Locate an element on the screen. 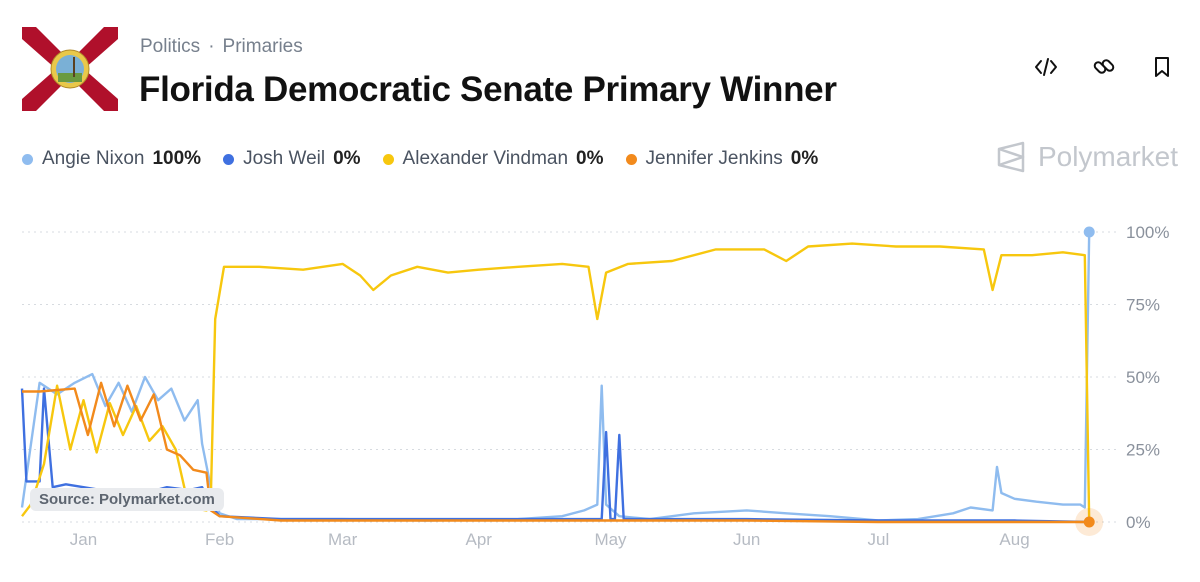 The width and height of the screenshot is (1200, 582). legend-label: Jennifer Jenkins is located at coordinates (714, 158).